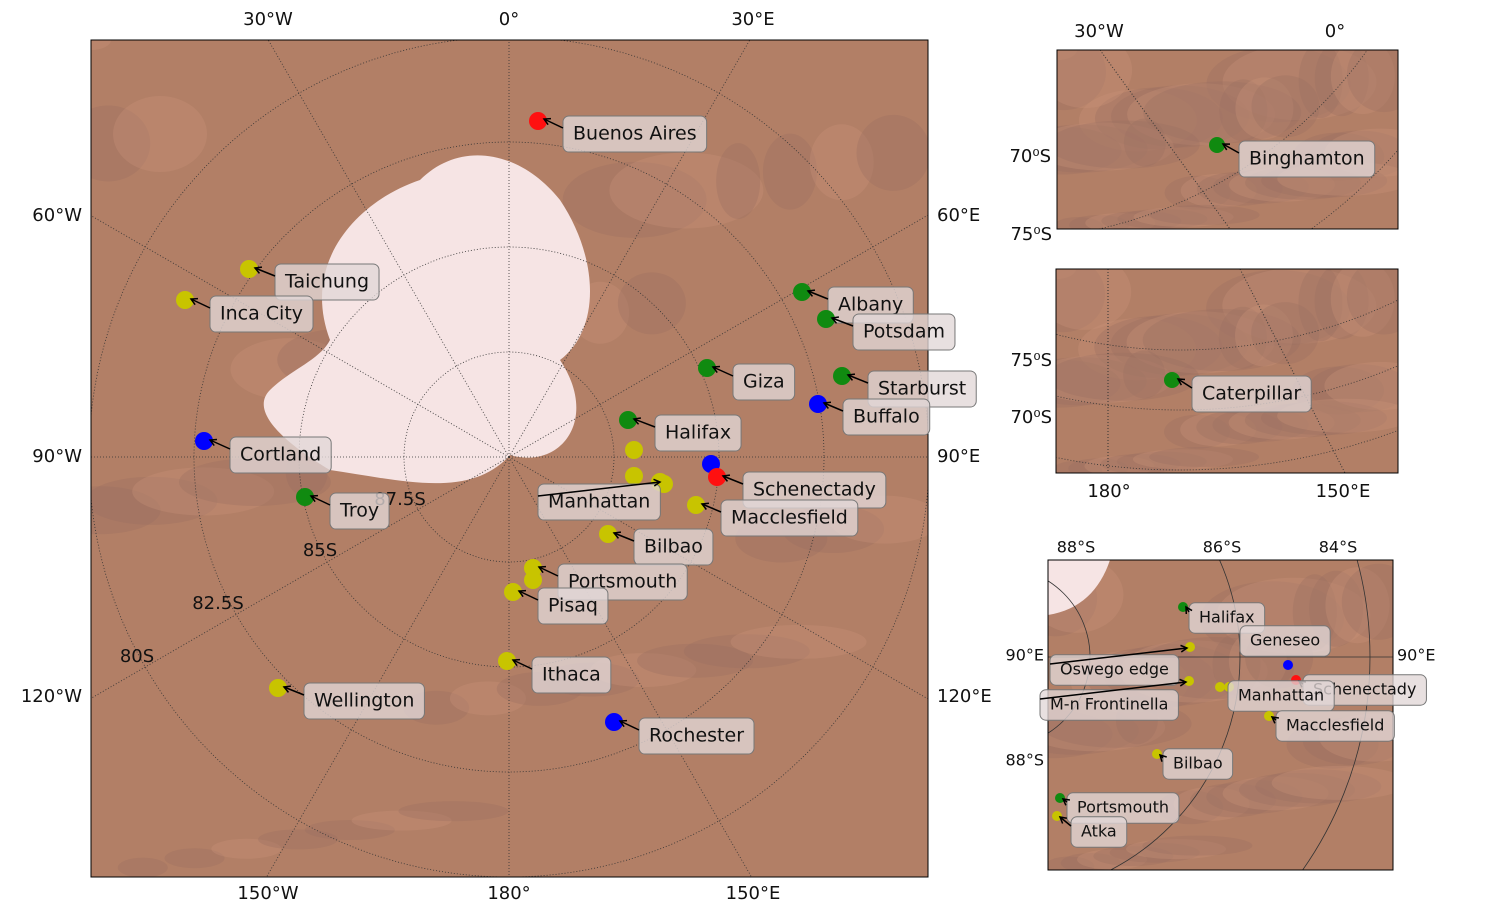 The height and width of the screenshot is (917, 1489). Describe the element at coordinates (1281, 695) in the screenshot. I see `site-label: Manhattan` at that location.